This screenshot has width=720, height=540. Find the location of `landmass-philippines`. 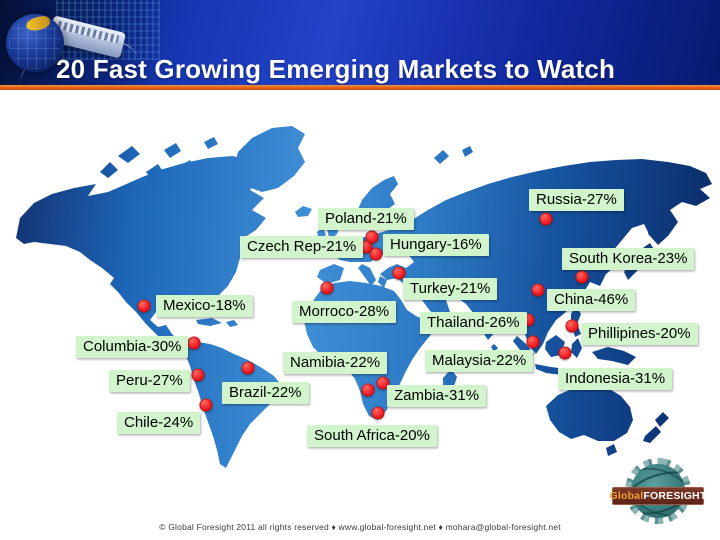

landmass-philippines is located at coordinates (576, 321).